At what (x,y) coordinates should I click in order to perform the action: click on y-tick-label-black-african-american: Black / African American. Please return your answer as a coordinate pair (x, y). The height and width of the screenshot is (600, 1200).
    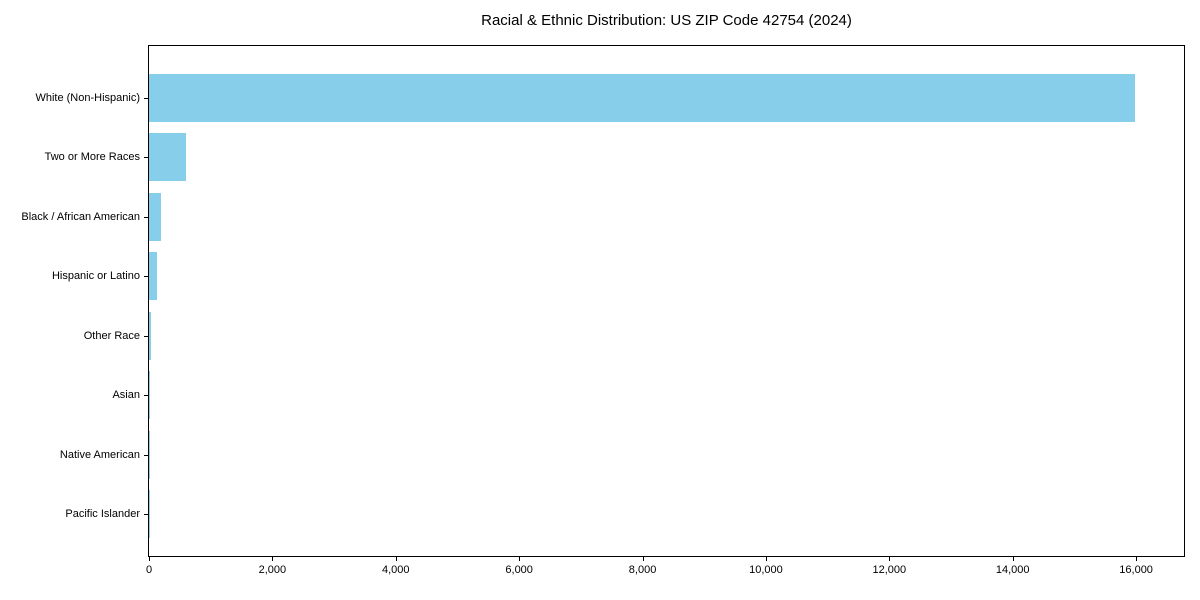
    Looking at the image, I should click on (80, 216).